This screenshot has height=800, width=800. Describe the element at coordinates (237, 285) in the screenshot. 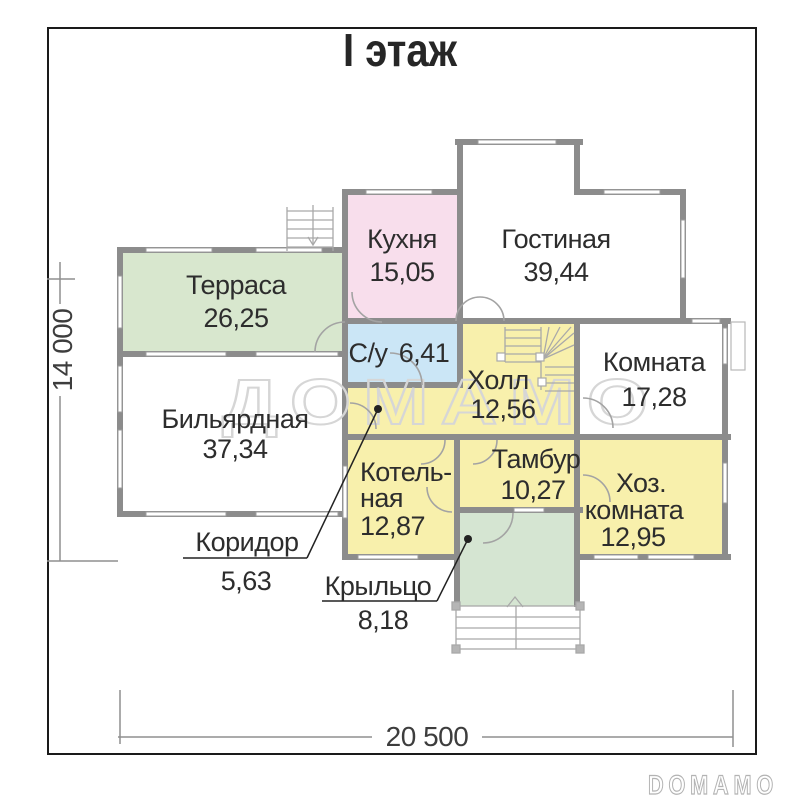

I see `terrace-name: Терраса` at that location.